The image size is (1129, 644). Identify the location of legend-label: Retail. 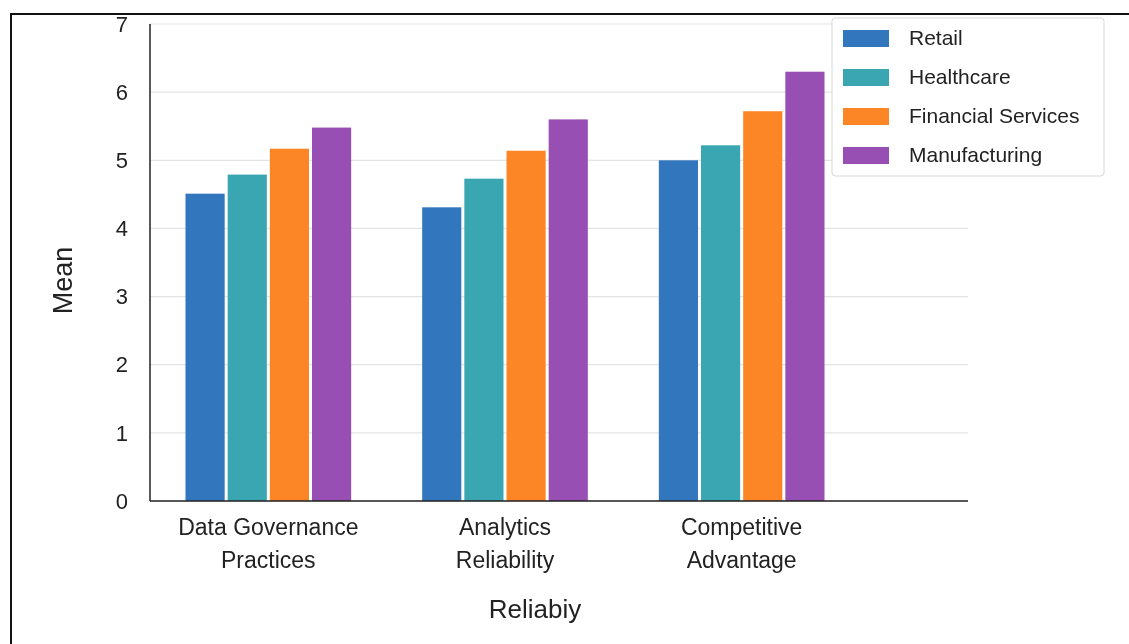
(936, 38).